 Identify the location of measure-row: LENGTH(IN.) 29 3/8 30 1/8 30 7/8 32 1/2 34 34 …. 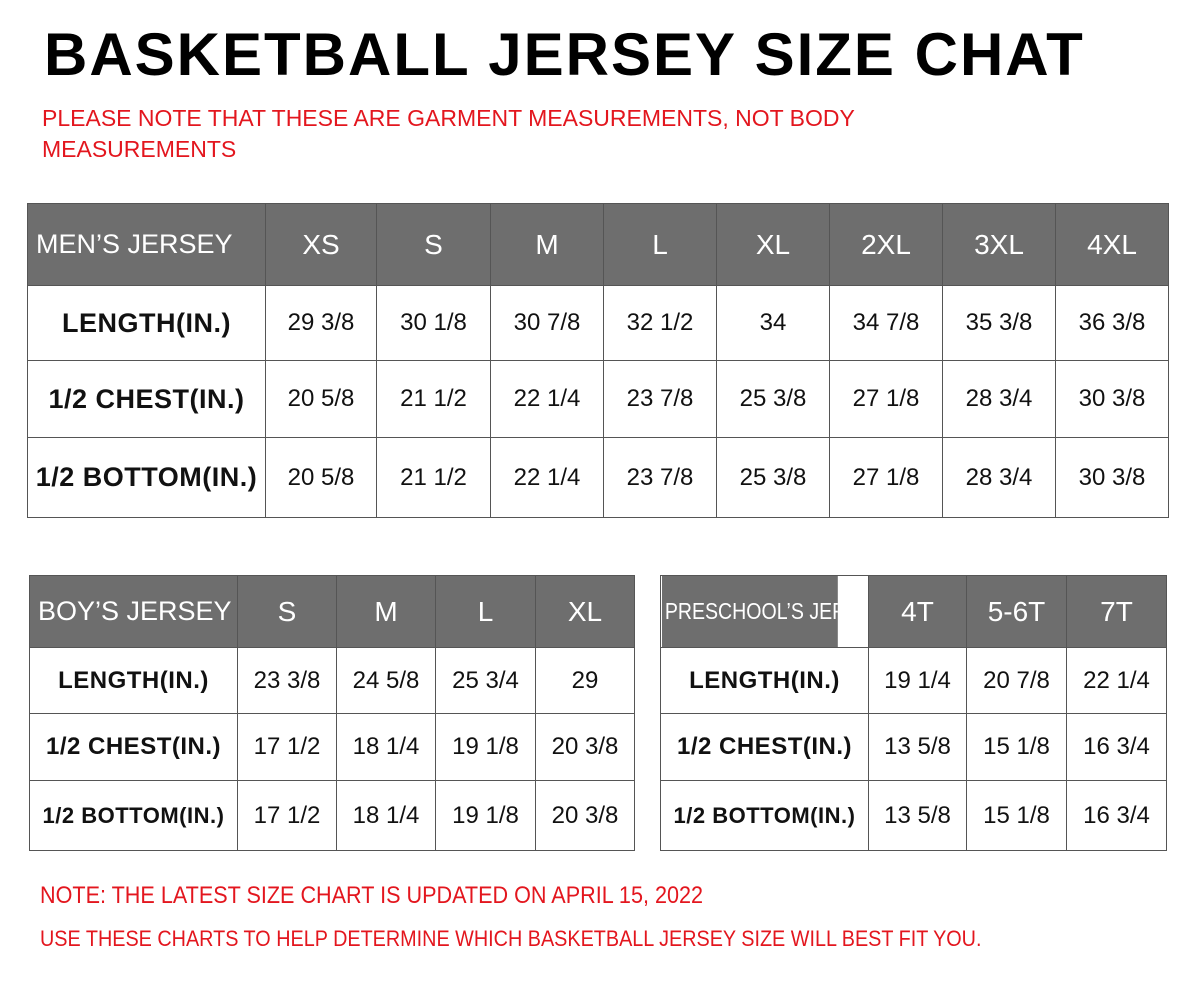
(598, 323).